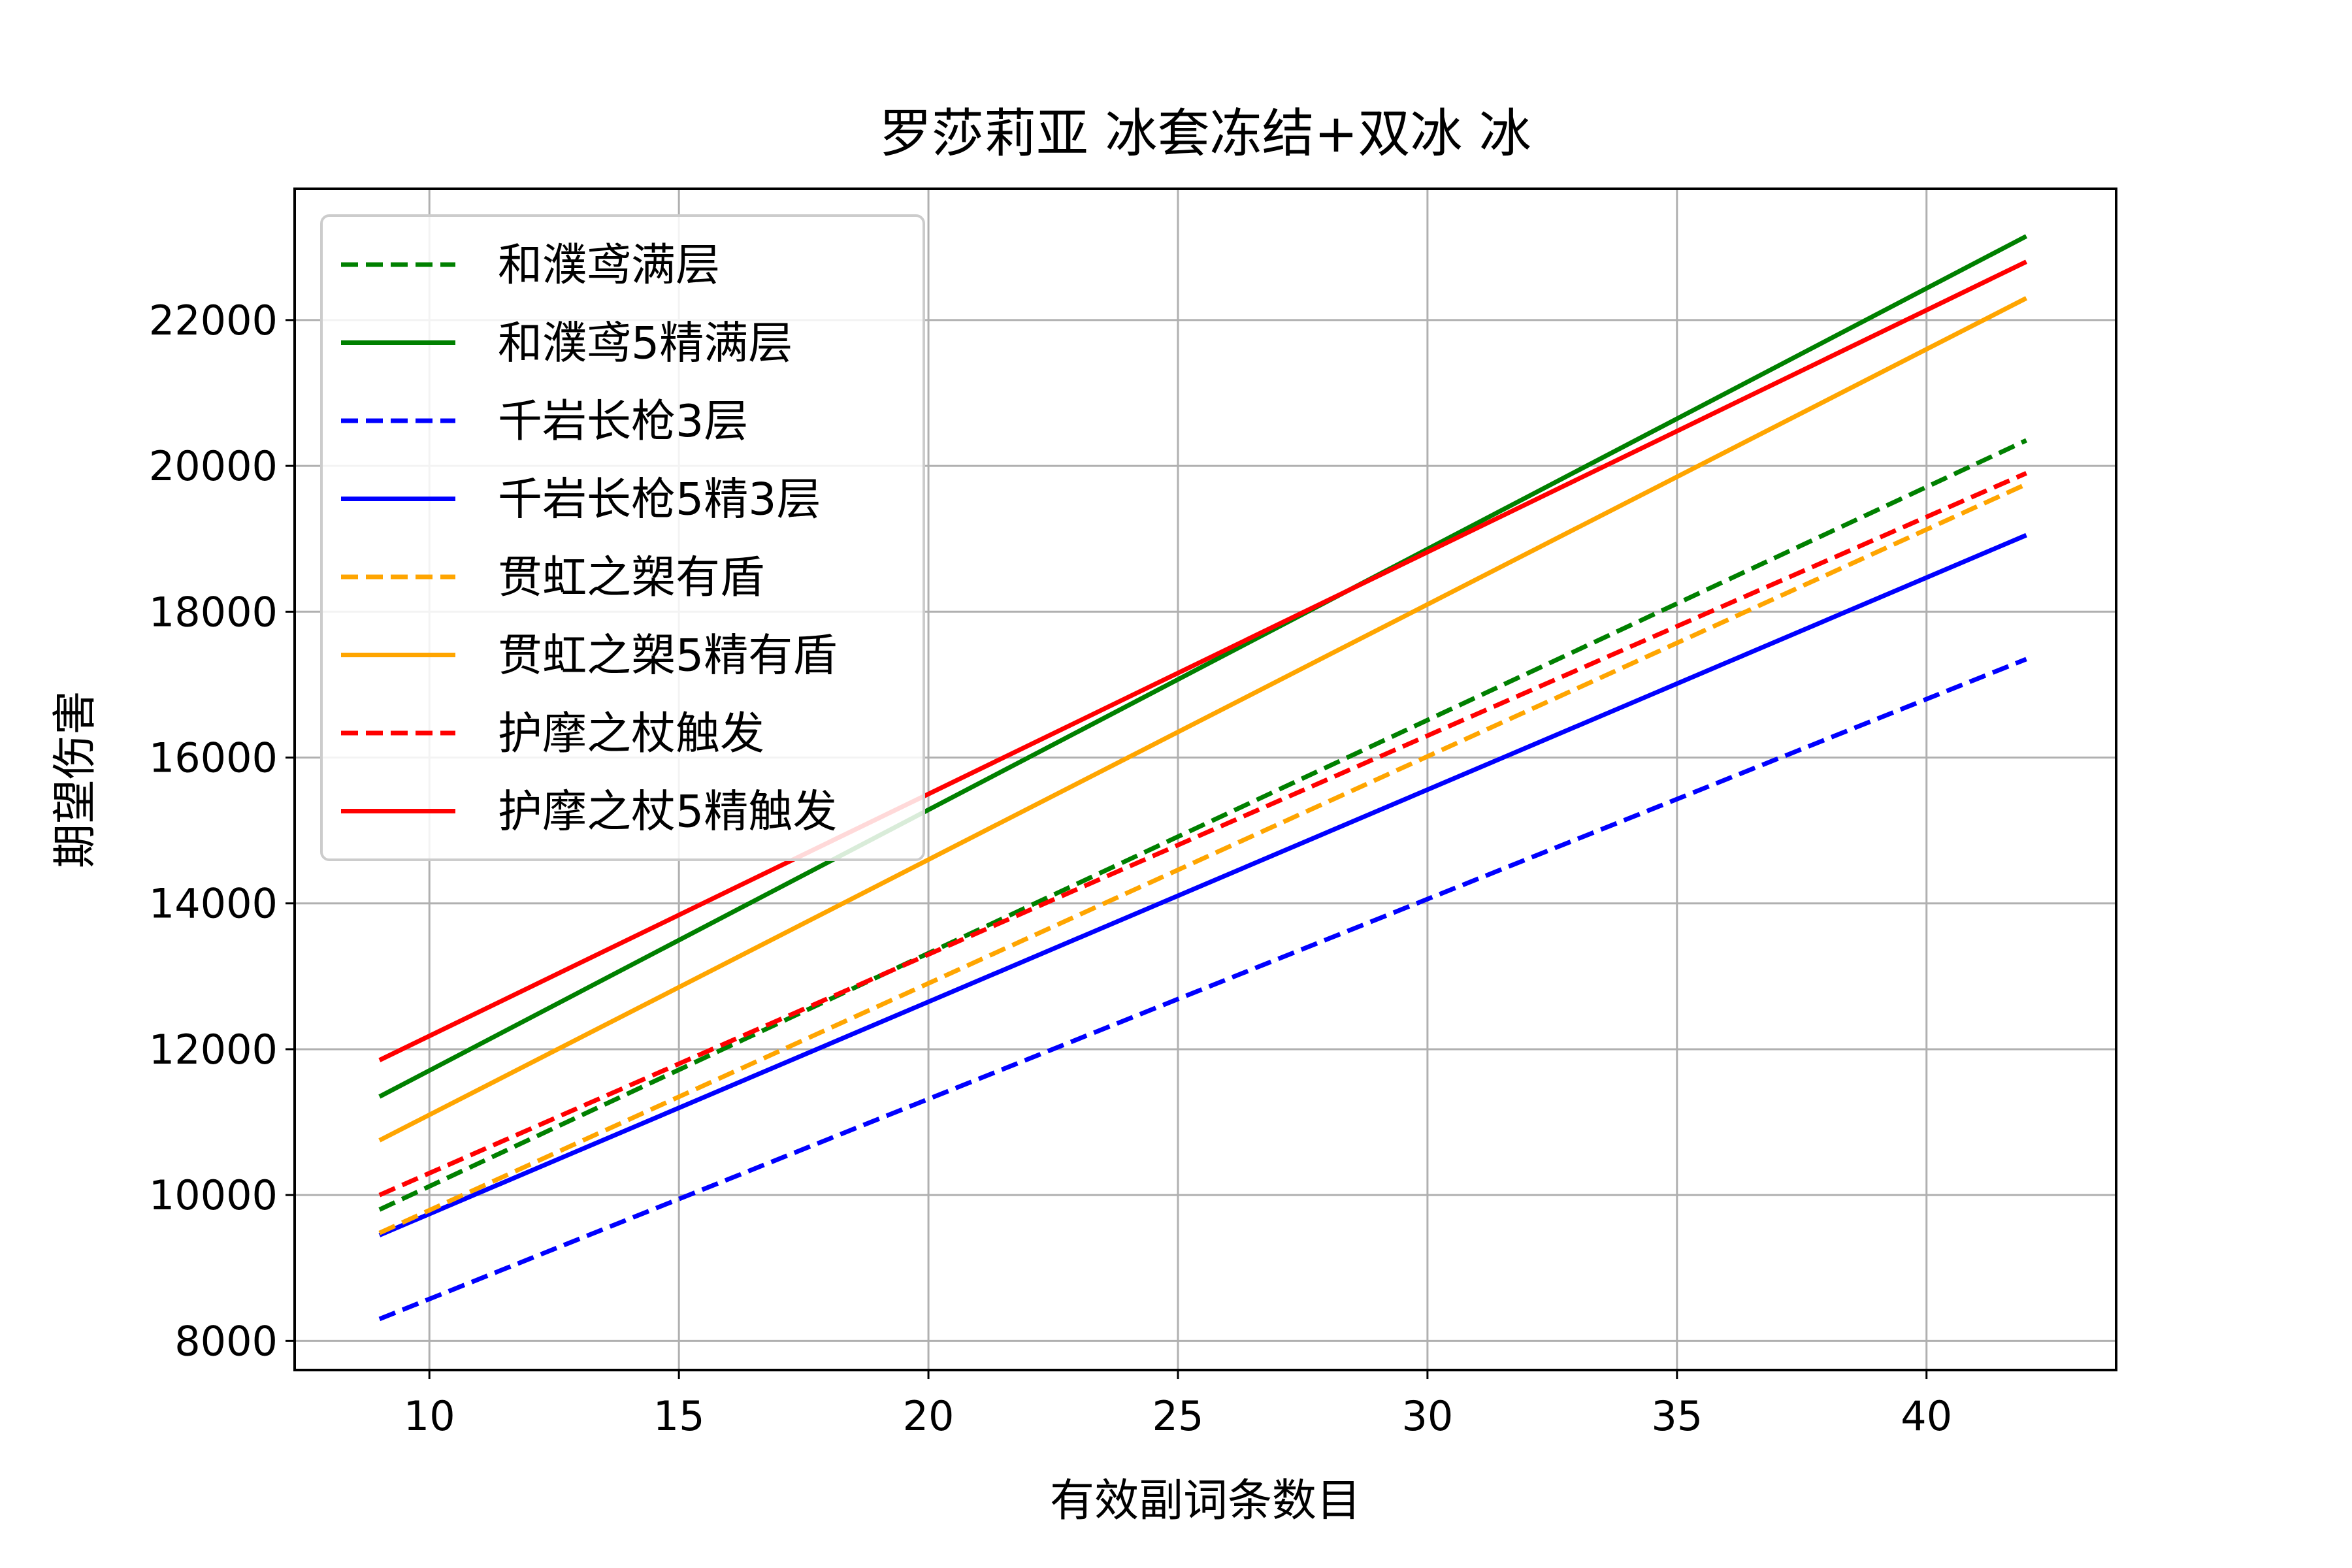 The height and width of the screenshot is (1568, 2352). Describe the element at coordinates (1427, 1416) in the screenshot. I see `x-tick-label: 30` at that location.